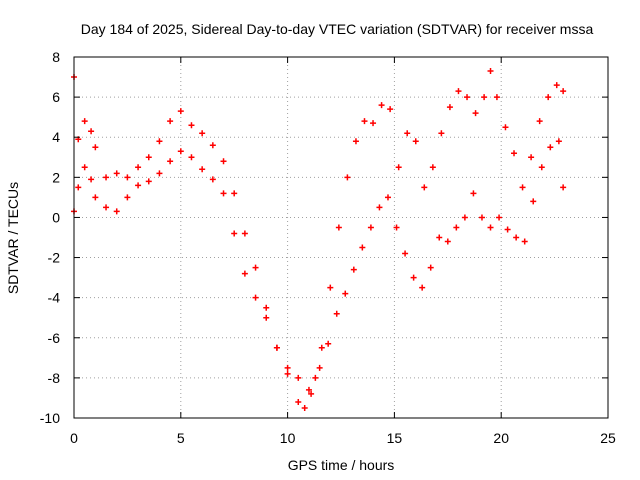 Image resolution: width=640 pixels, height=480 pixels. Describe the element at coordinates (54, 298) in the screenshot. I see `y-tick-label: -4` at that location.